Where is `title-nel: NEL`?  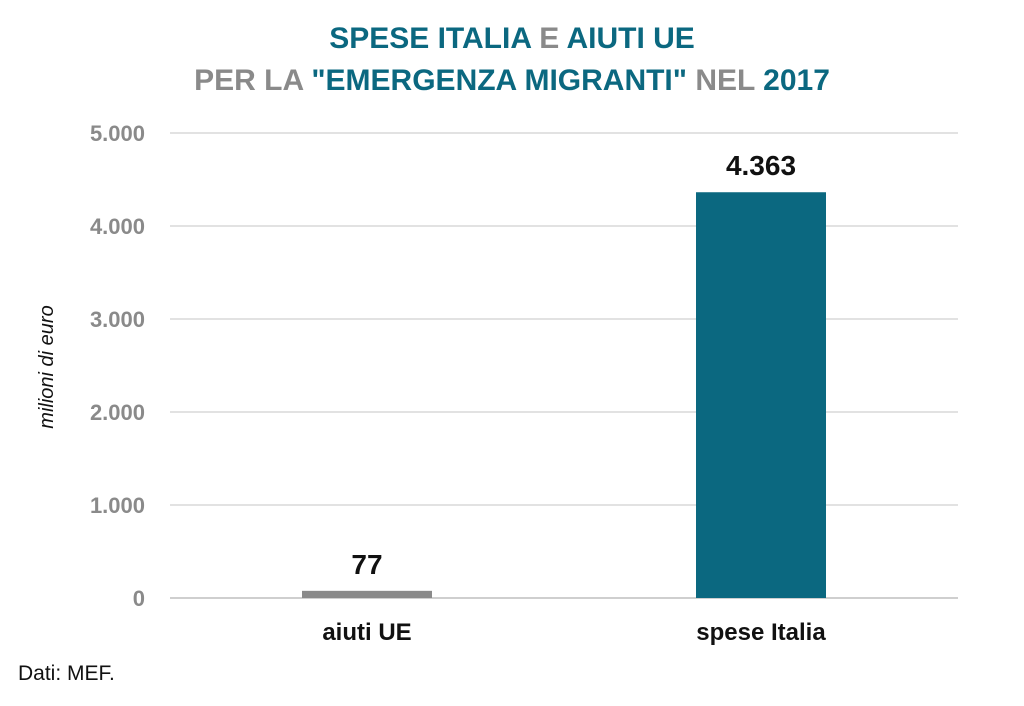 title-nel: NEL is located at coordinates (725, 80).